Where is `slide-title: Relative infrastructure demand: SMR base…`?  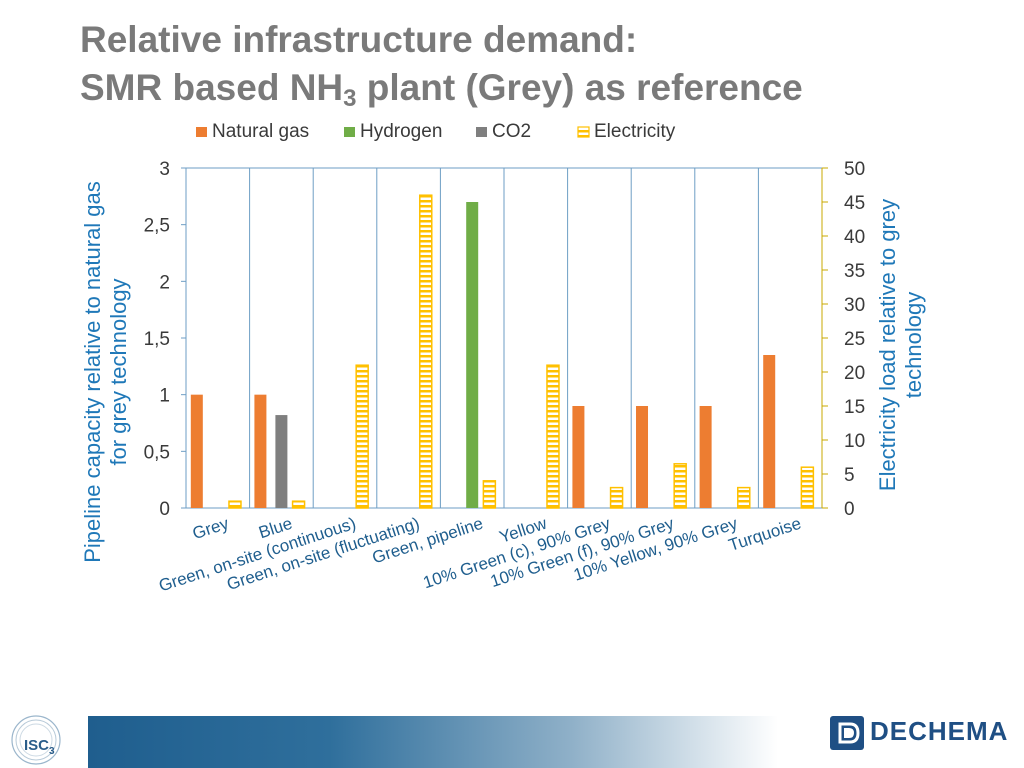
slide-title: Relative infrastructure demand: SMR base… is located at coordinates (441, 64).